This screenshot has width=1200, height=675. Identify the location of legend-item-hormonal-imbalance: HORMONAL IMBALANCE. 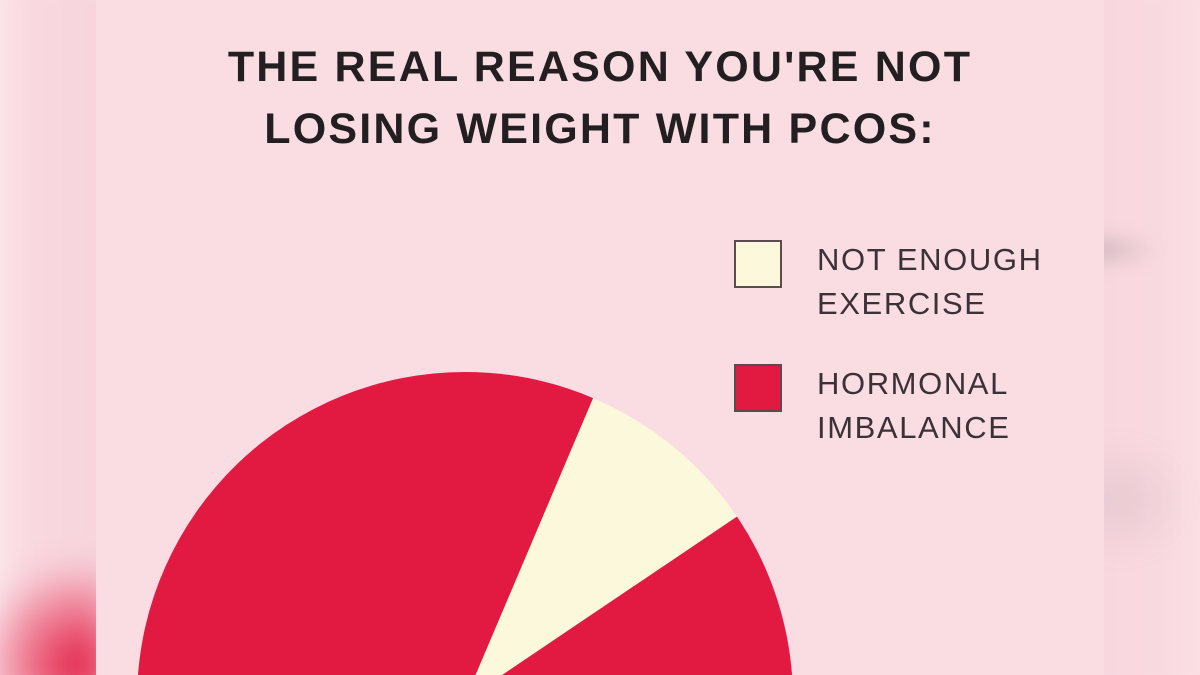
(914, 406).